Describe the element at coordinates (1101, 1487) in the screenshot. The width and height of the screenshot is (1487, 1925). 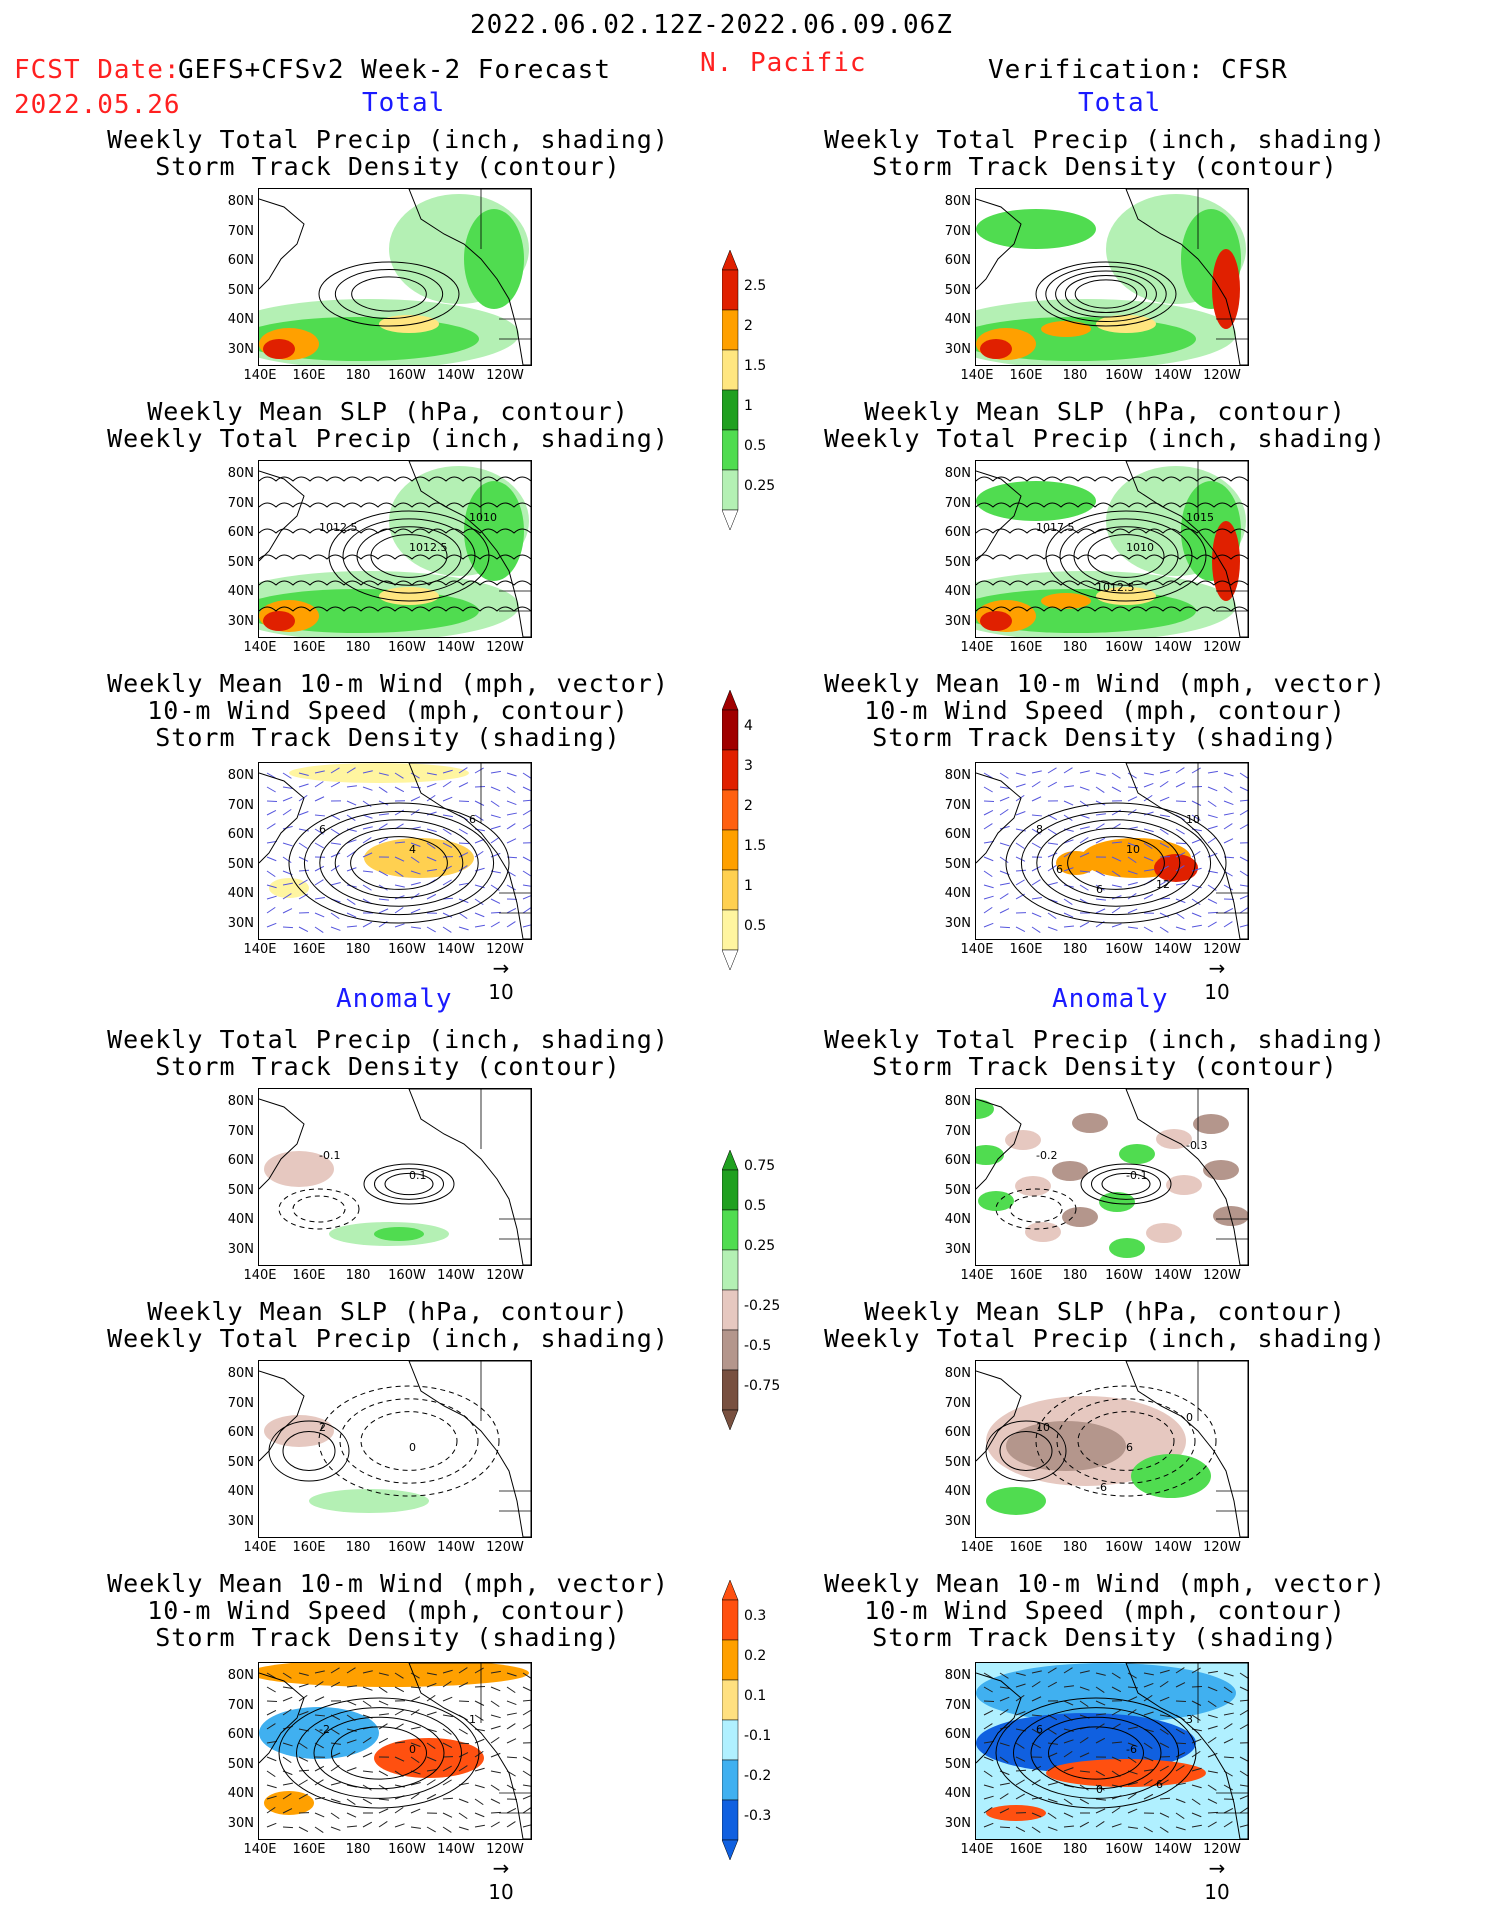
I see `contour-label: -6` at that location.